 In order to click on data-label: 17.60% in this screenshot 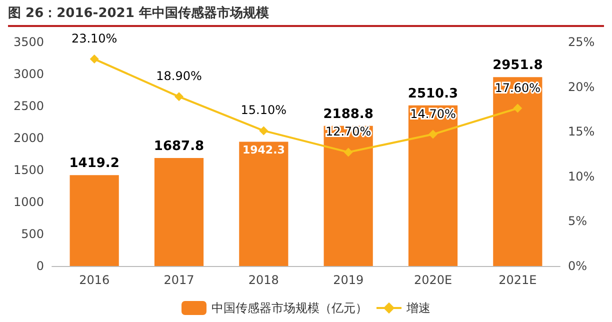, I will do `click(517, 87)`.